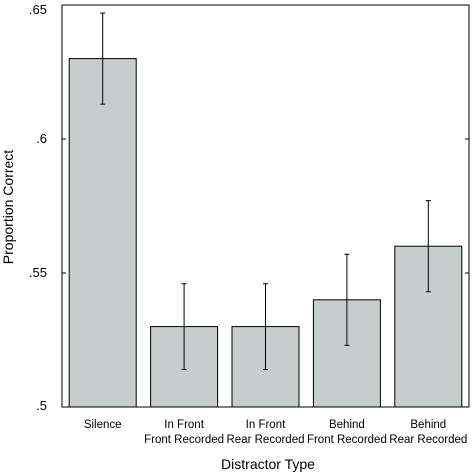 The image size is (474, 474). Describe the element at coordinates (8, 207) in the screenshot. I see `y-axis-label: Proportion Correct` at that location.